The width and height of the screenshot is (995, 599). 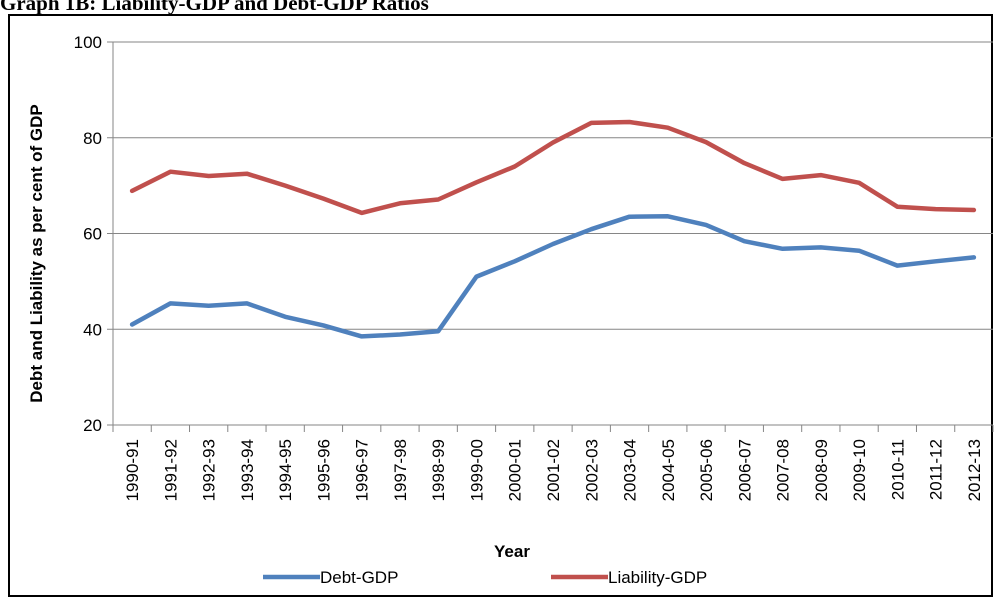 I want to click on x-tick-label: 2006-07, so click(x=744, y=470).